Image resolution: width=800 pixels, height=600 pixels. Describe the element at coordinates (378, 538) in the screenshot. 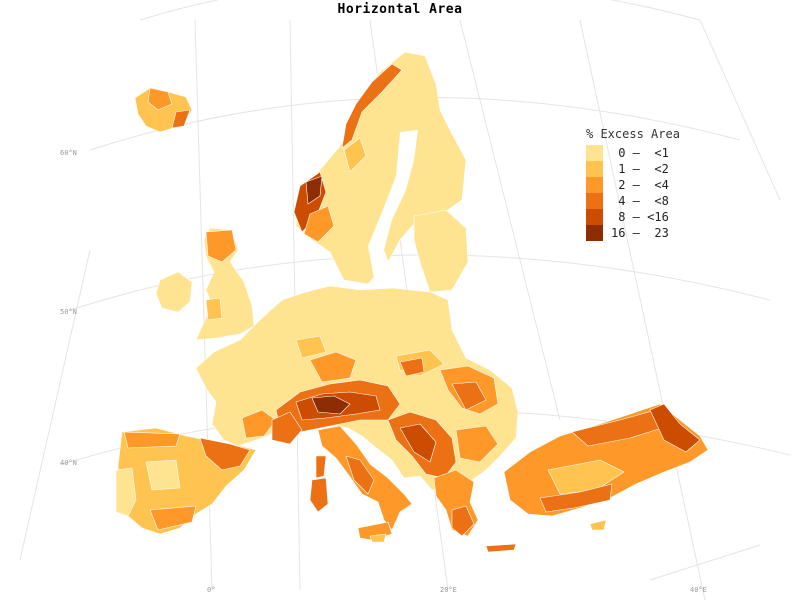

I see `region-sicily-south` at that location.